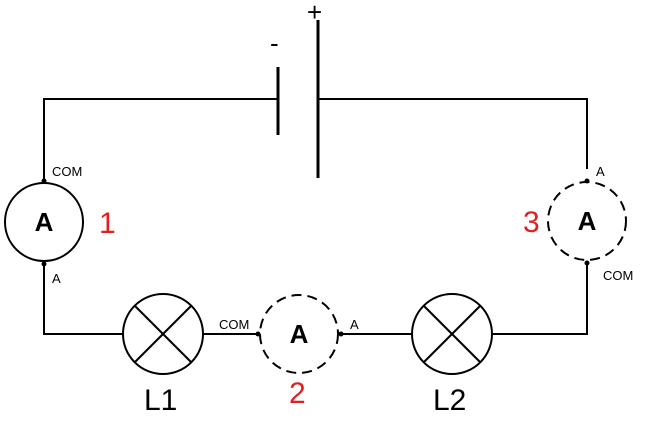  I want to click on ammeter-1-top-terminal-dot, so click(44, 181).